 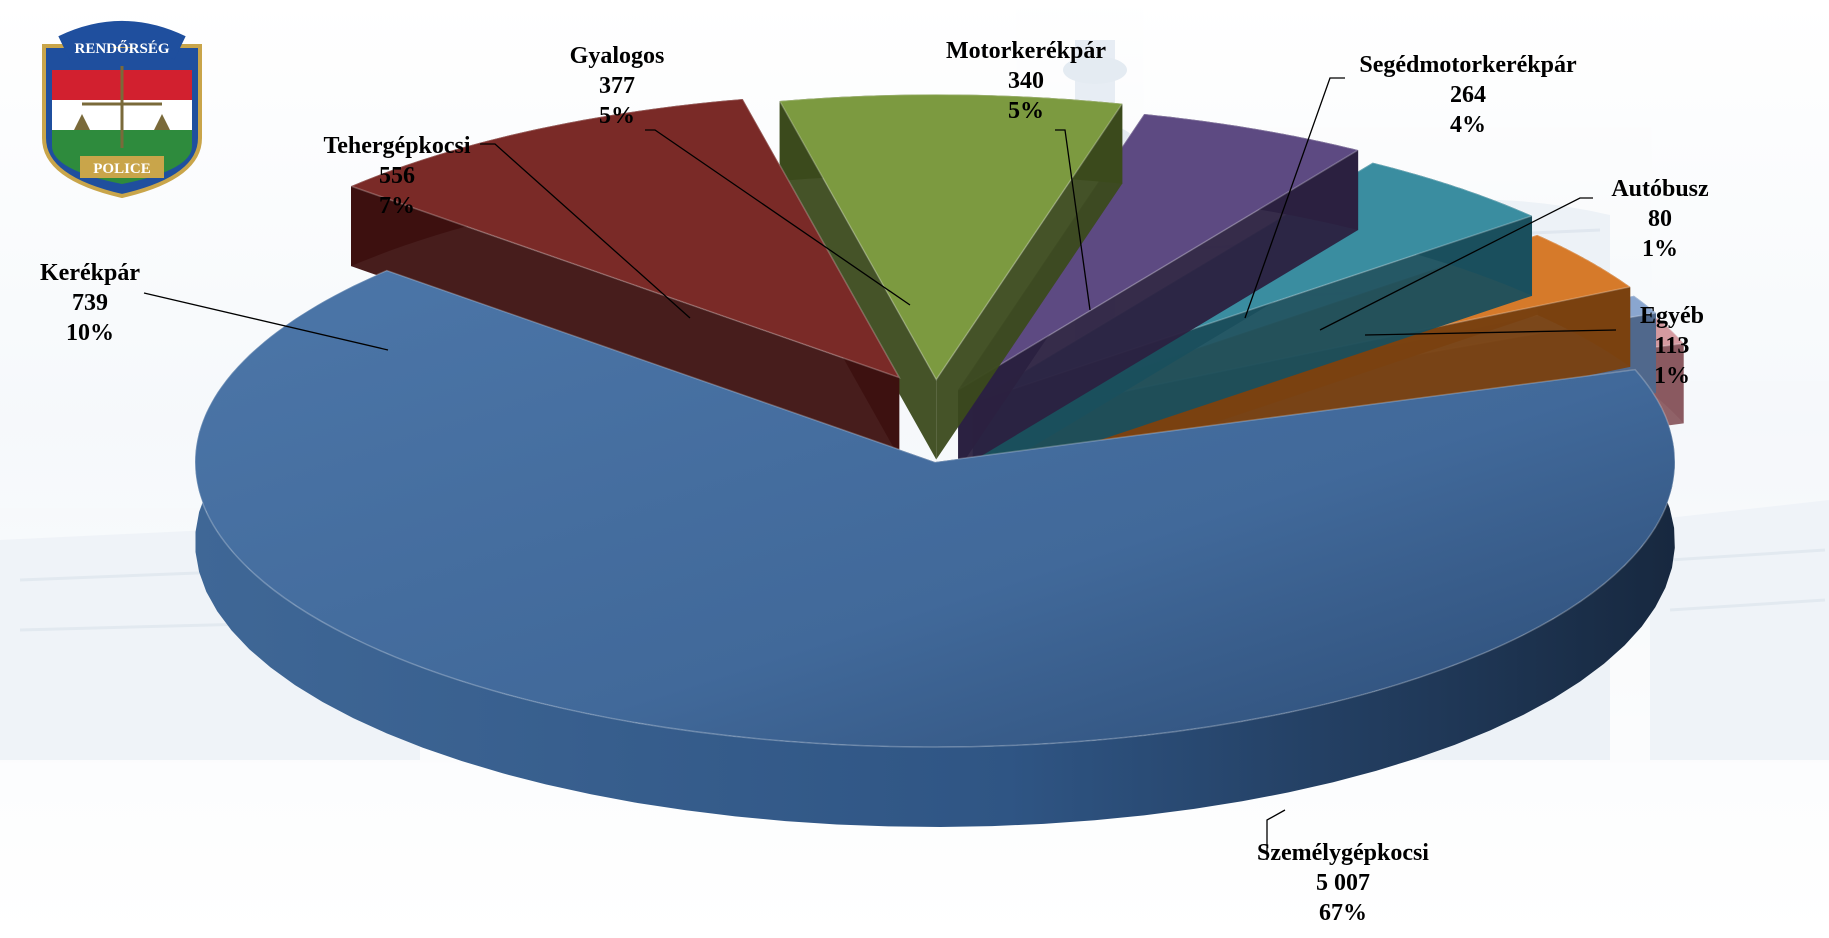 What do you see at coordinates (1343, 913) in the screenshot?
I see `label-percent-passenger-car: 67%` at bounding box center [1343, 913].